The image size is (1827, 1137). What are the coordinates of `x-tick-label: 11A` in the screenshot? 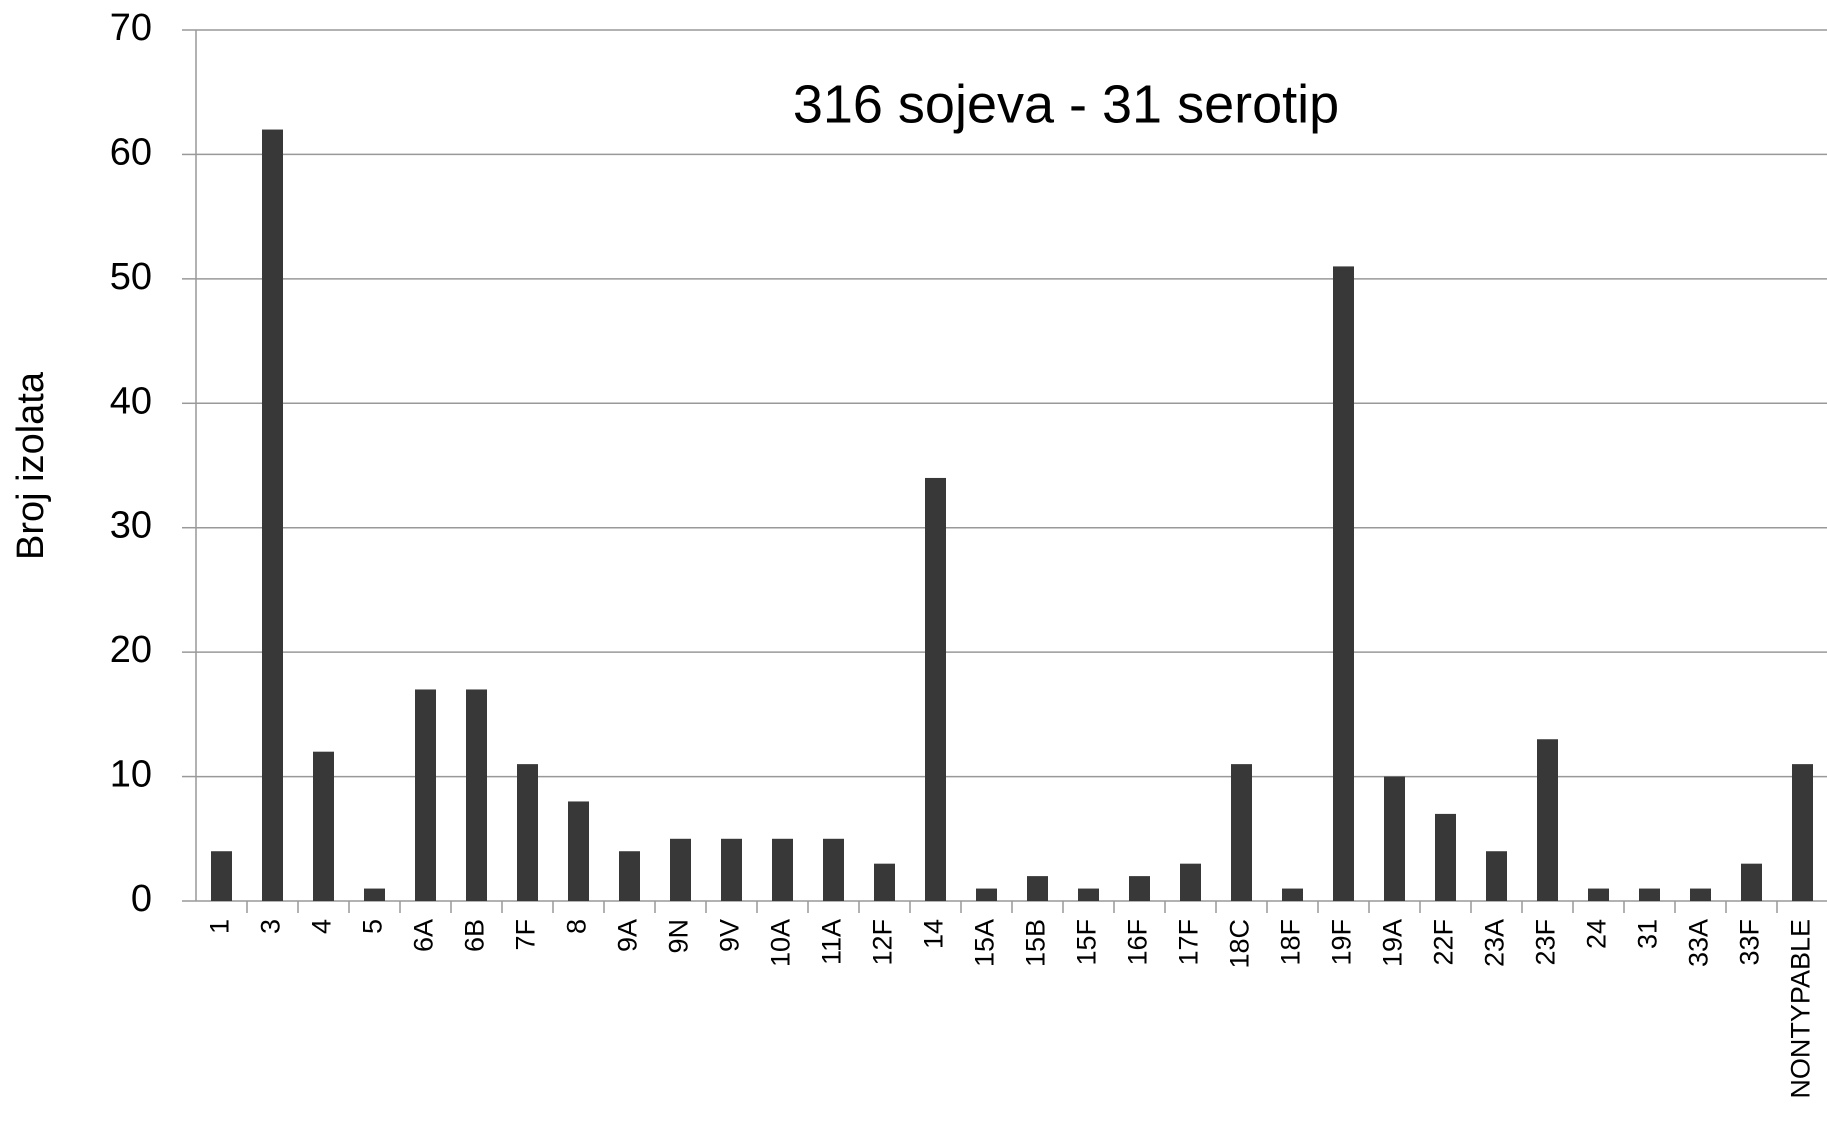 It's located at (832, 942).